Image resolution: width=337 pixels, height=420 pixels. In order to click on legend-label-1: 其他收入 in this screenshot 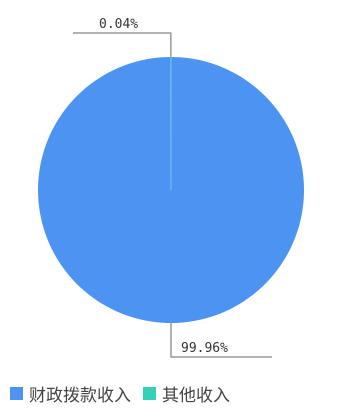, I will do `click(196, 393)`.